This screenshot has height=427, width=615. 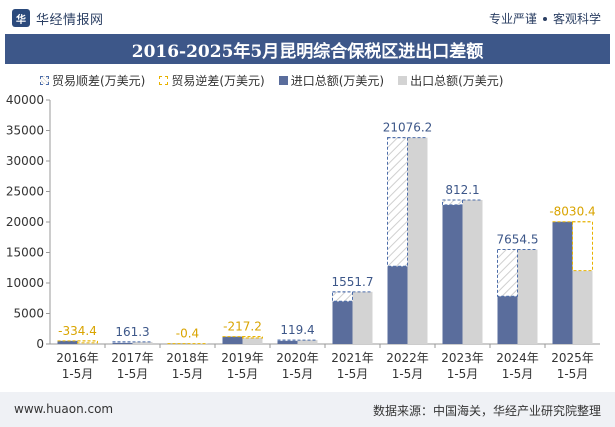 I want to click on legend-swatch-import, so click(x=283, y=80).